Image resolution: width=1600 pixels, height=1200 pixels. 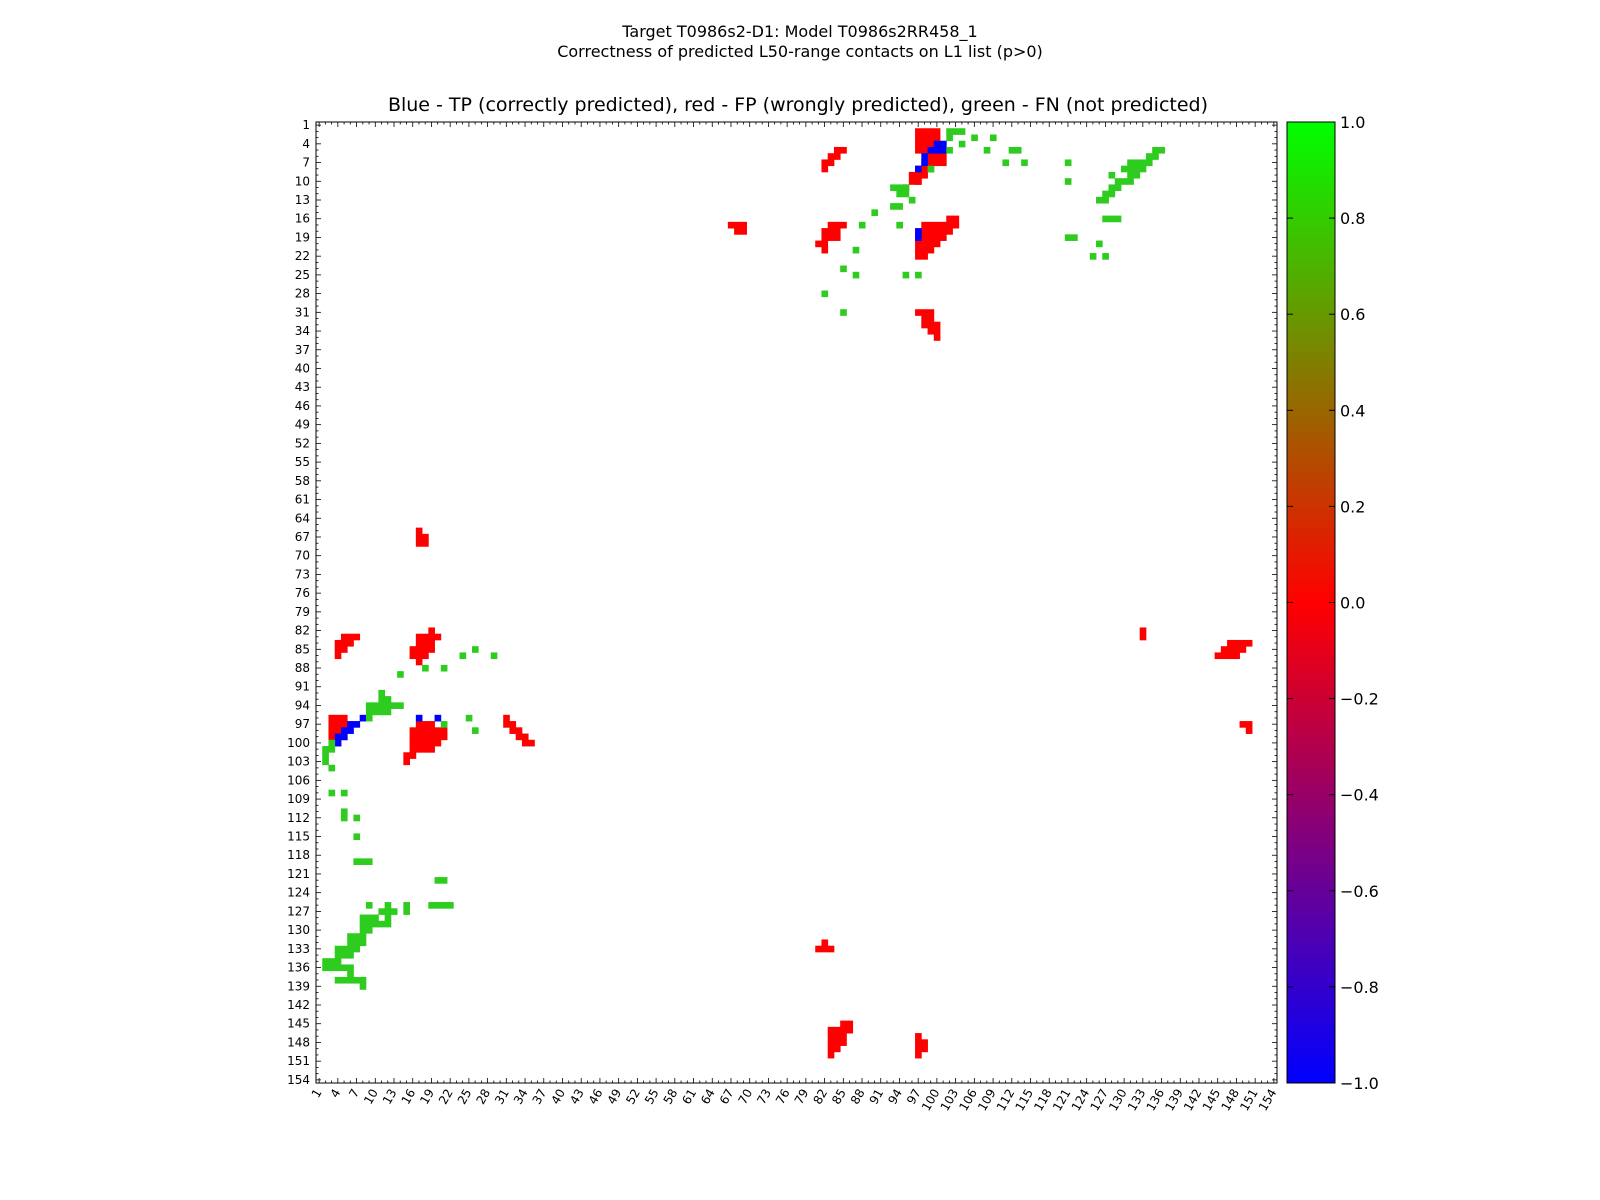 I want to click on y-tick-label: 22, so click(x=302, y=256).